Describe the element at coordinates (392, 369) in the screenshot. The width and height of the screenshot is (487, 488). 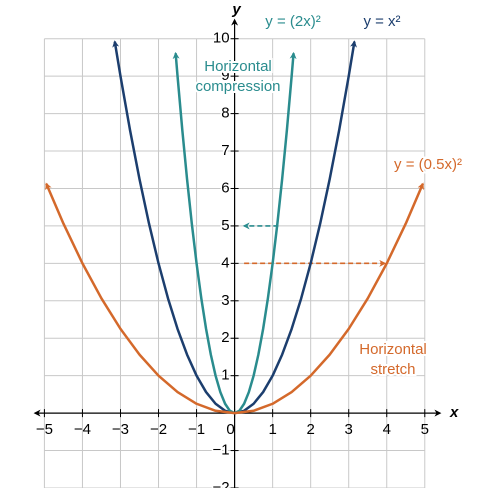
I see `annotation: stretch` at that location.